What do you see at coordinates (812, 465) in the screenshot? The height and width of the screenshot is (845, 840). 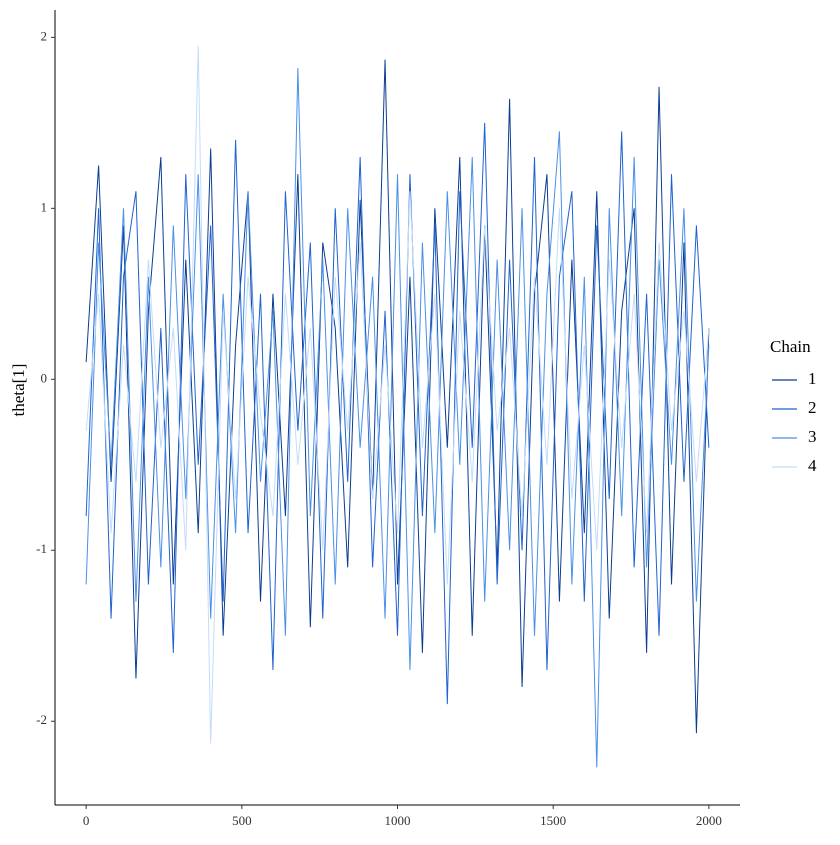 I see `legend-label: 4` at bounding box center [812, 465].